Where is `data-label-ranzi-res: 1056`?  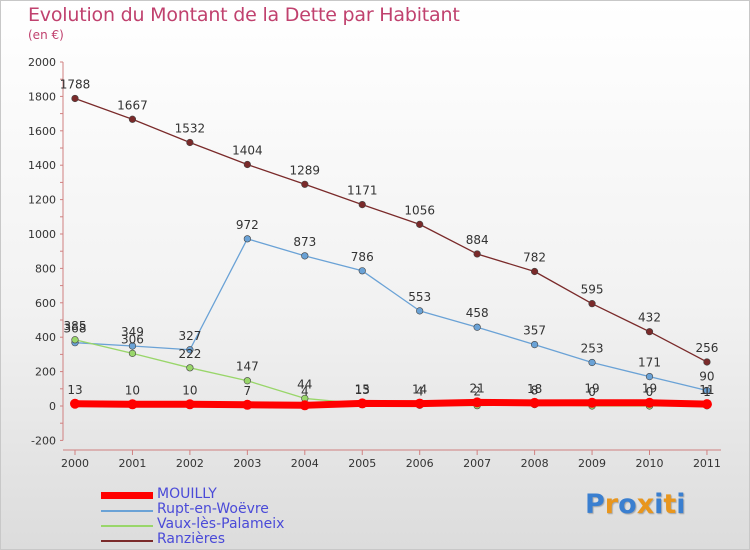
data-label-ranzi-res: 1056 is located at coordinates (419, 210).